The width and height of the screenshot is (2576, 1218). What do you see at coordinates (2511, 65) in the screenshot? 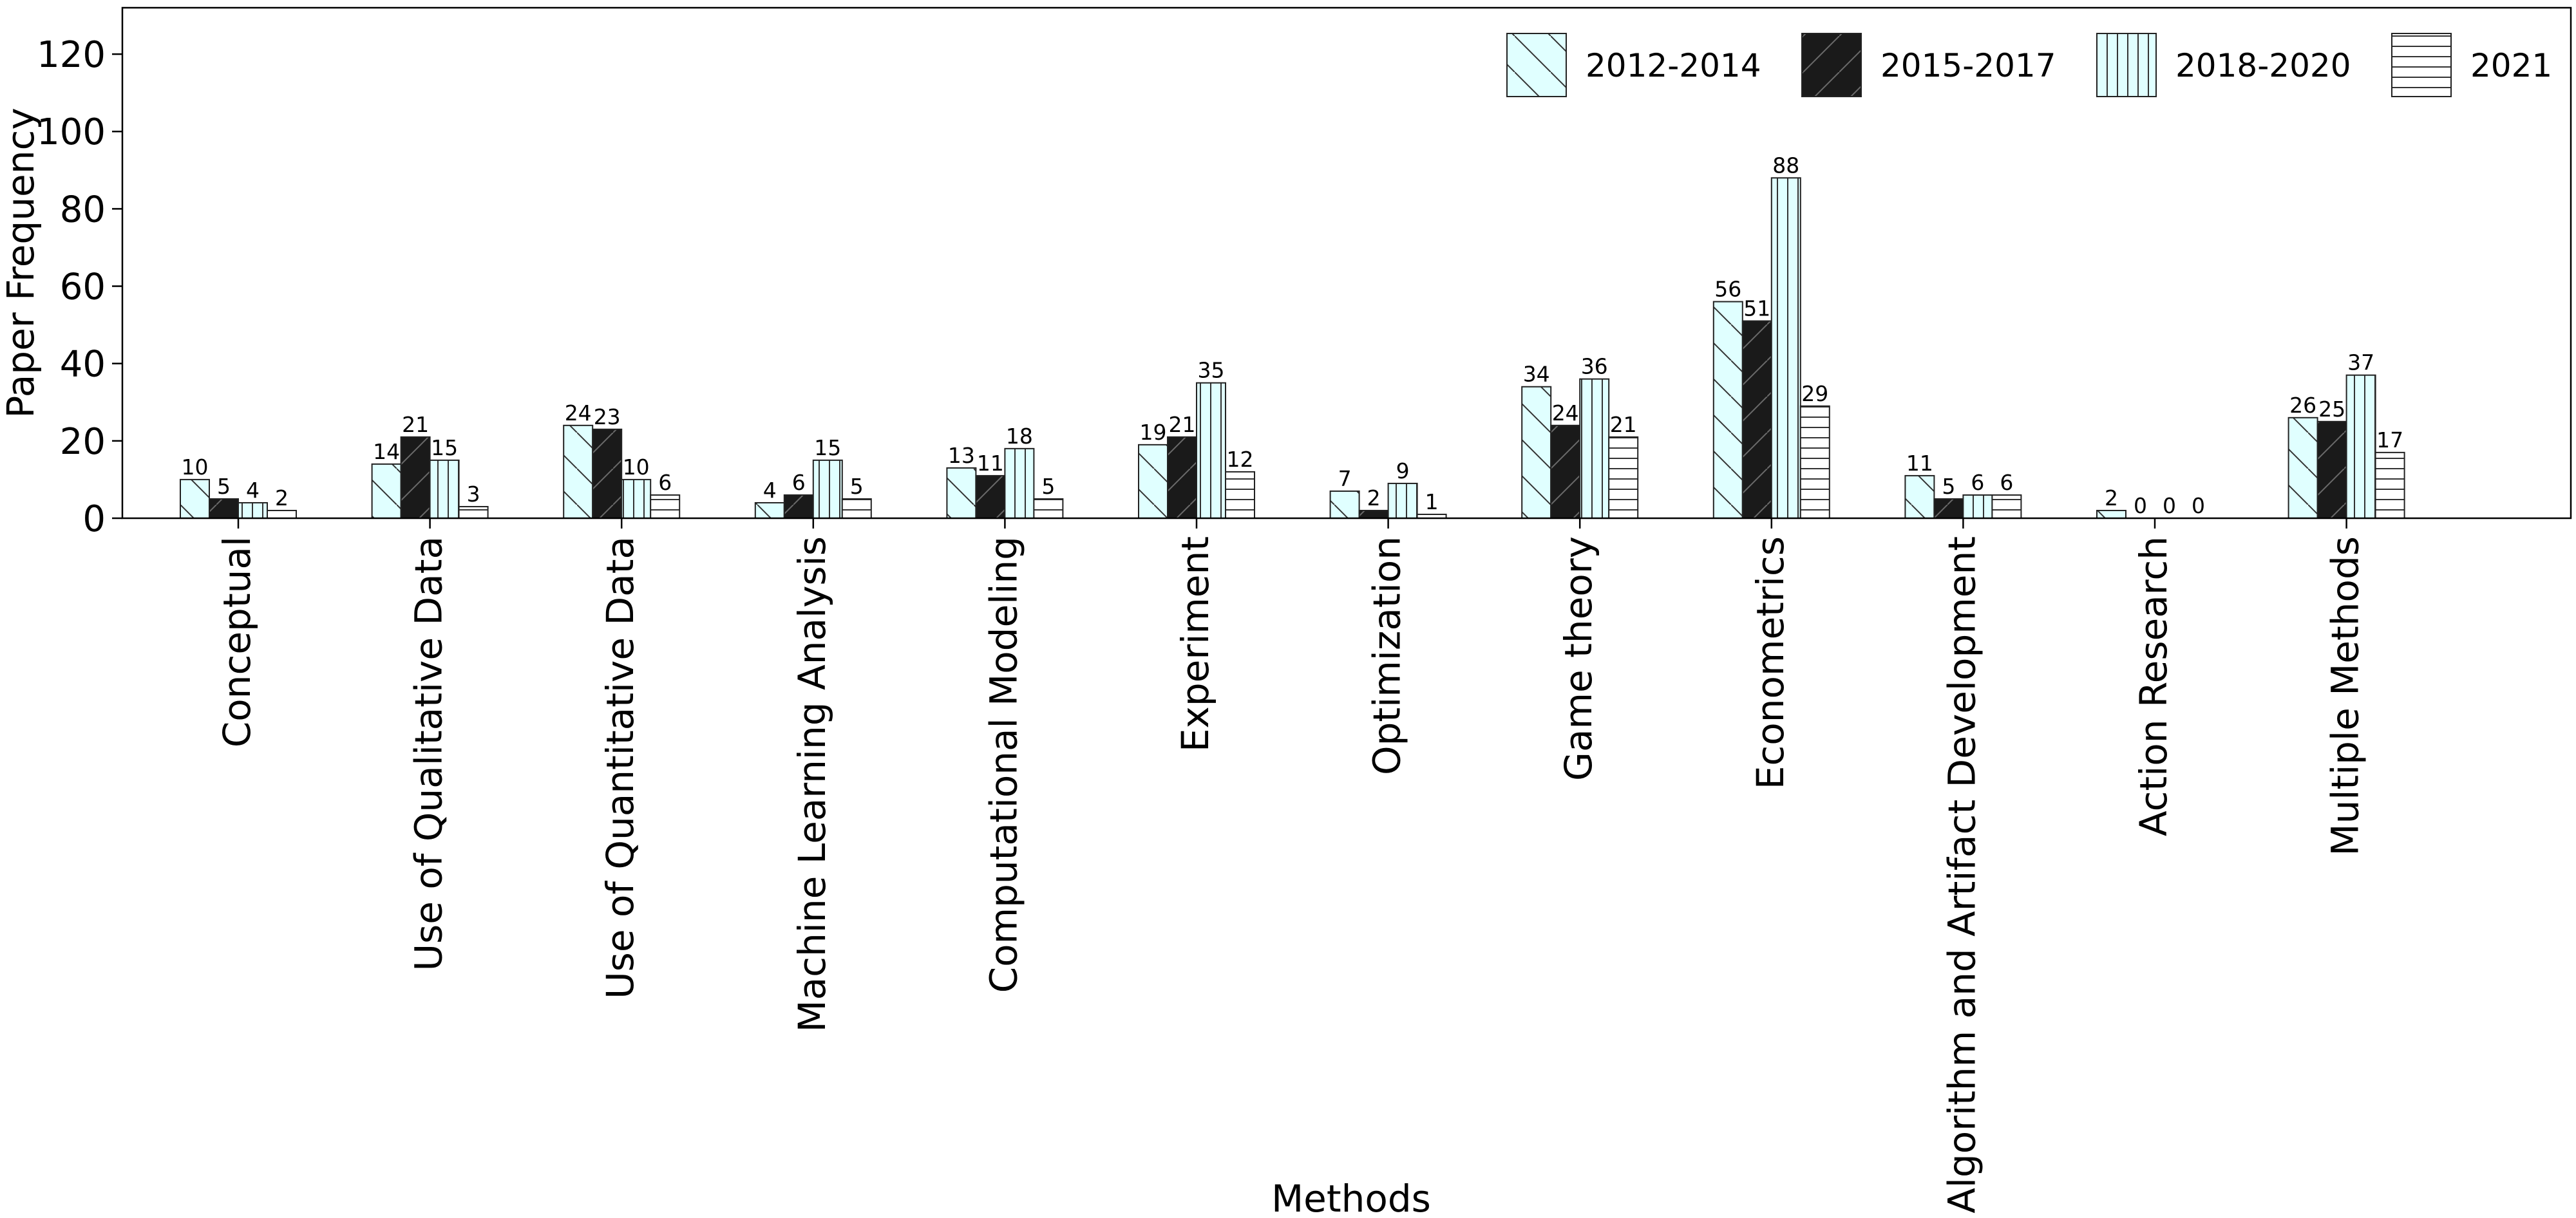
I see `legend-label: 2021` at bounding box center [2511, 65].